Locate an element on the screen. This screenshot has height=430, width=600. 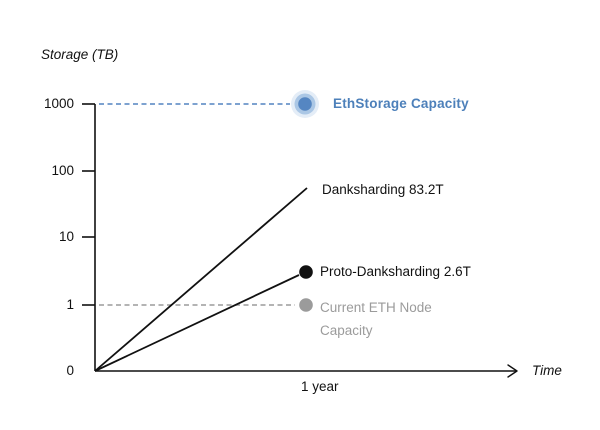
current-eth-label-line1: Current ETH Node is located at coordinates (376, 307).